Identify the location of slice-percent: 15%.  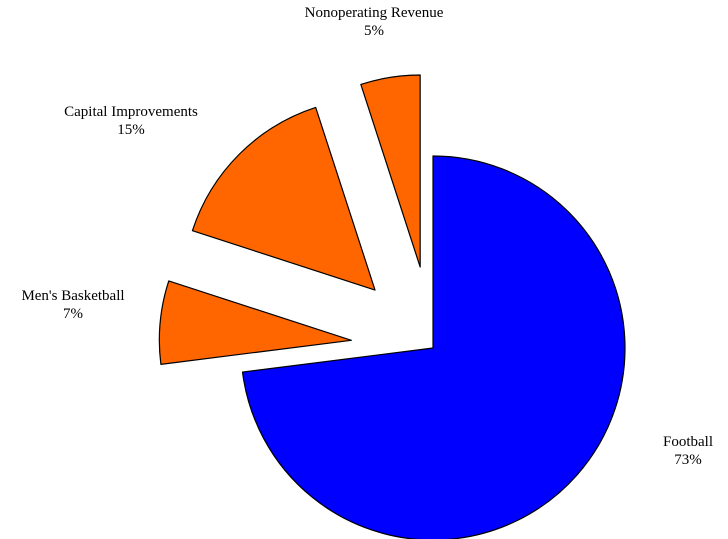
(131, 130).